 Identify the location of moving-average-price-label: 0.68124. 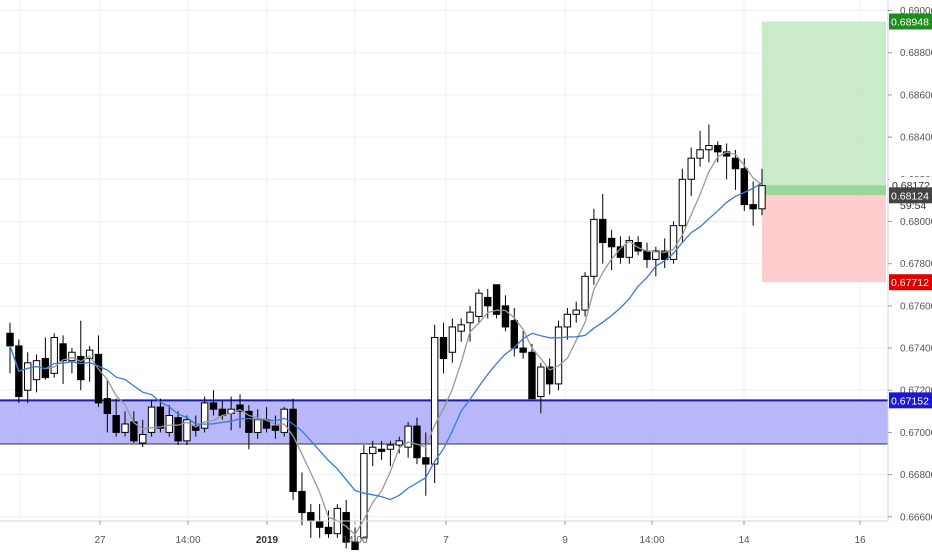
(910, 196).